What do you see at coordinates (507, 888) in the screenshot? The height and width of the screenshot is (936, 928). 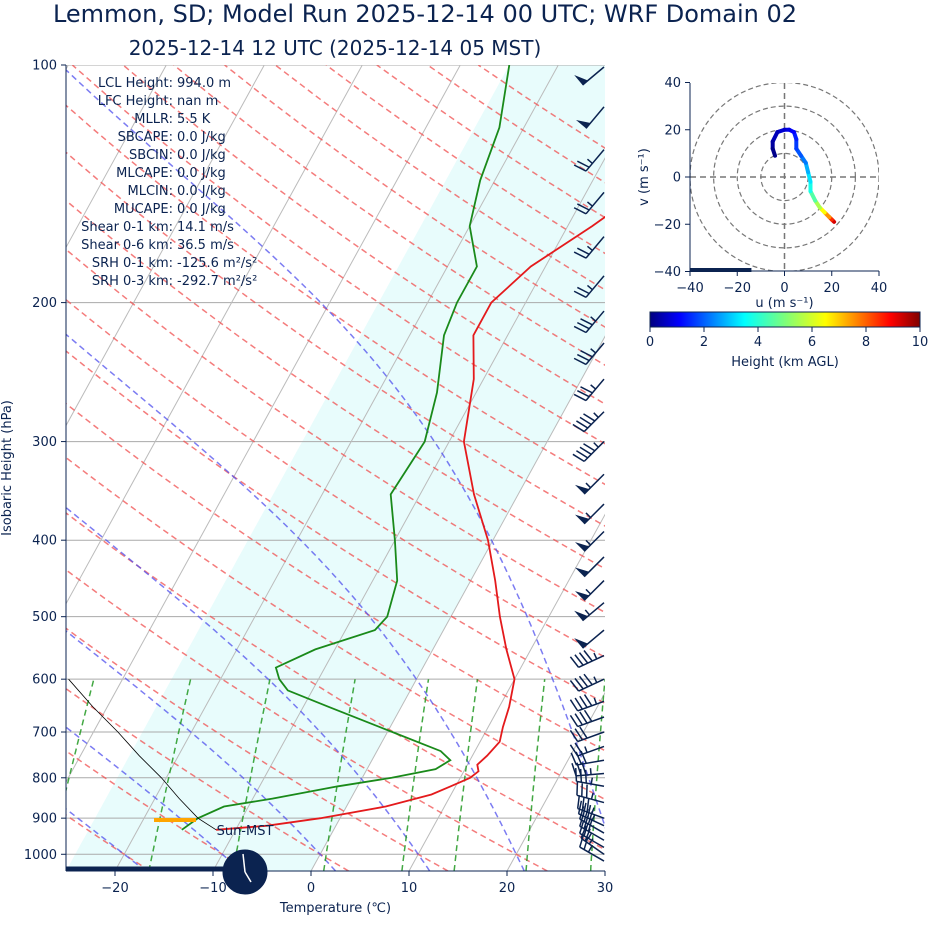 I see `x-tick-label: 20` at bounding box center [507, 888].